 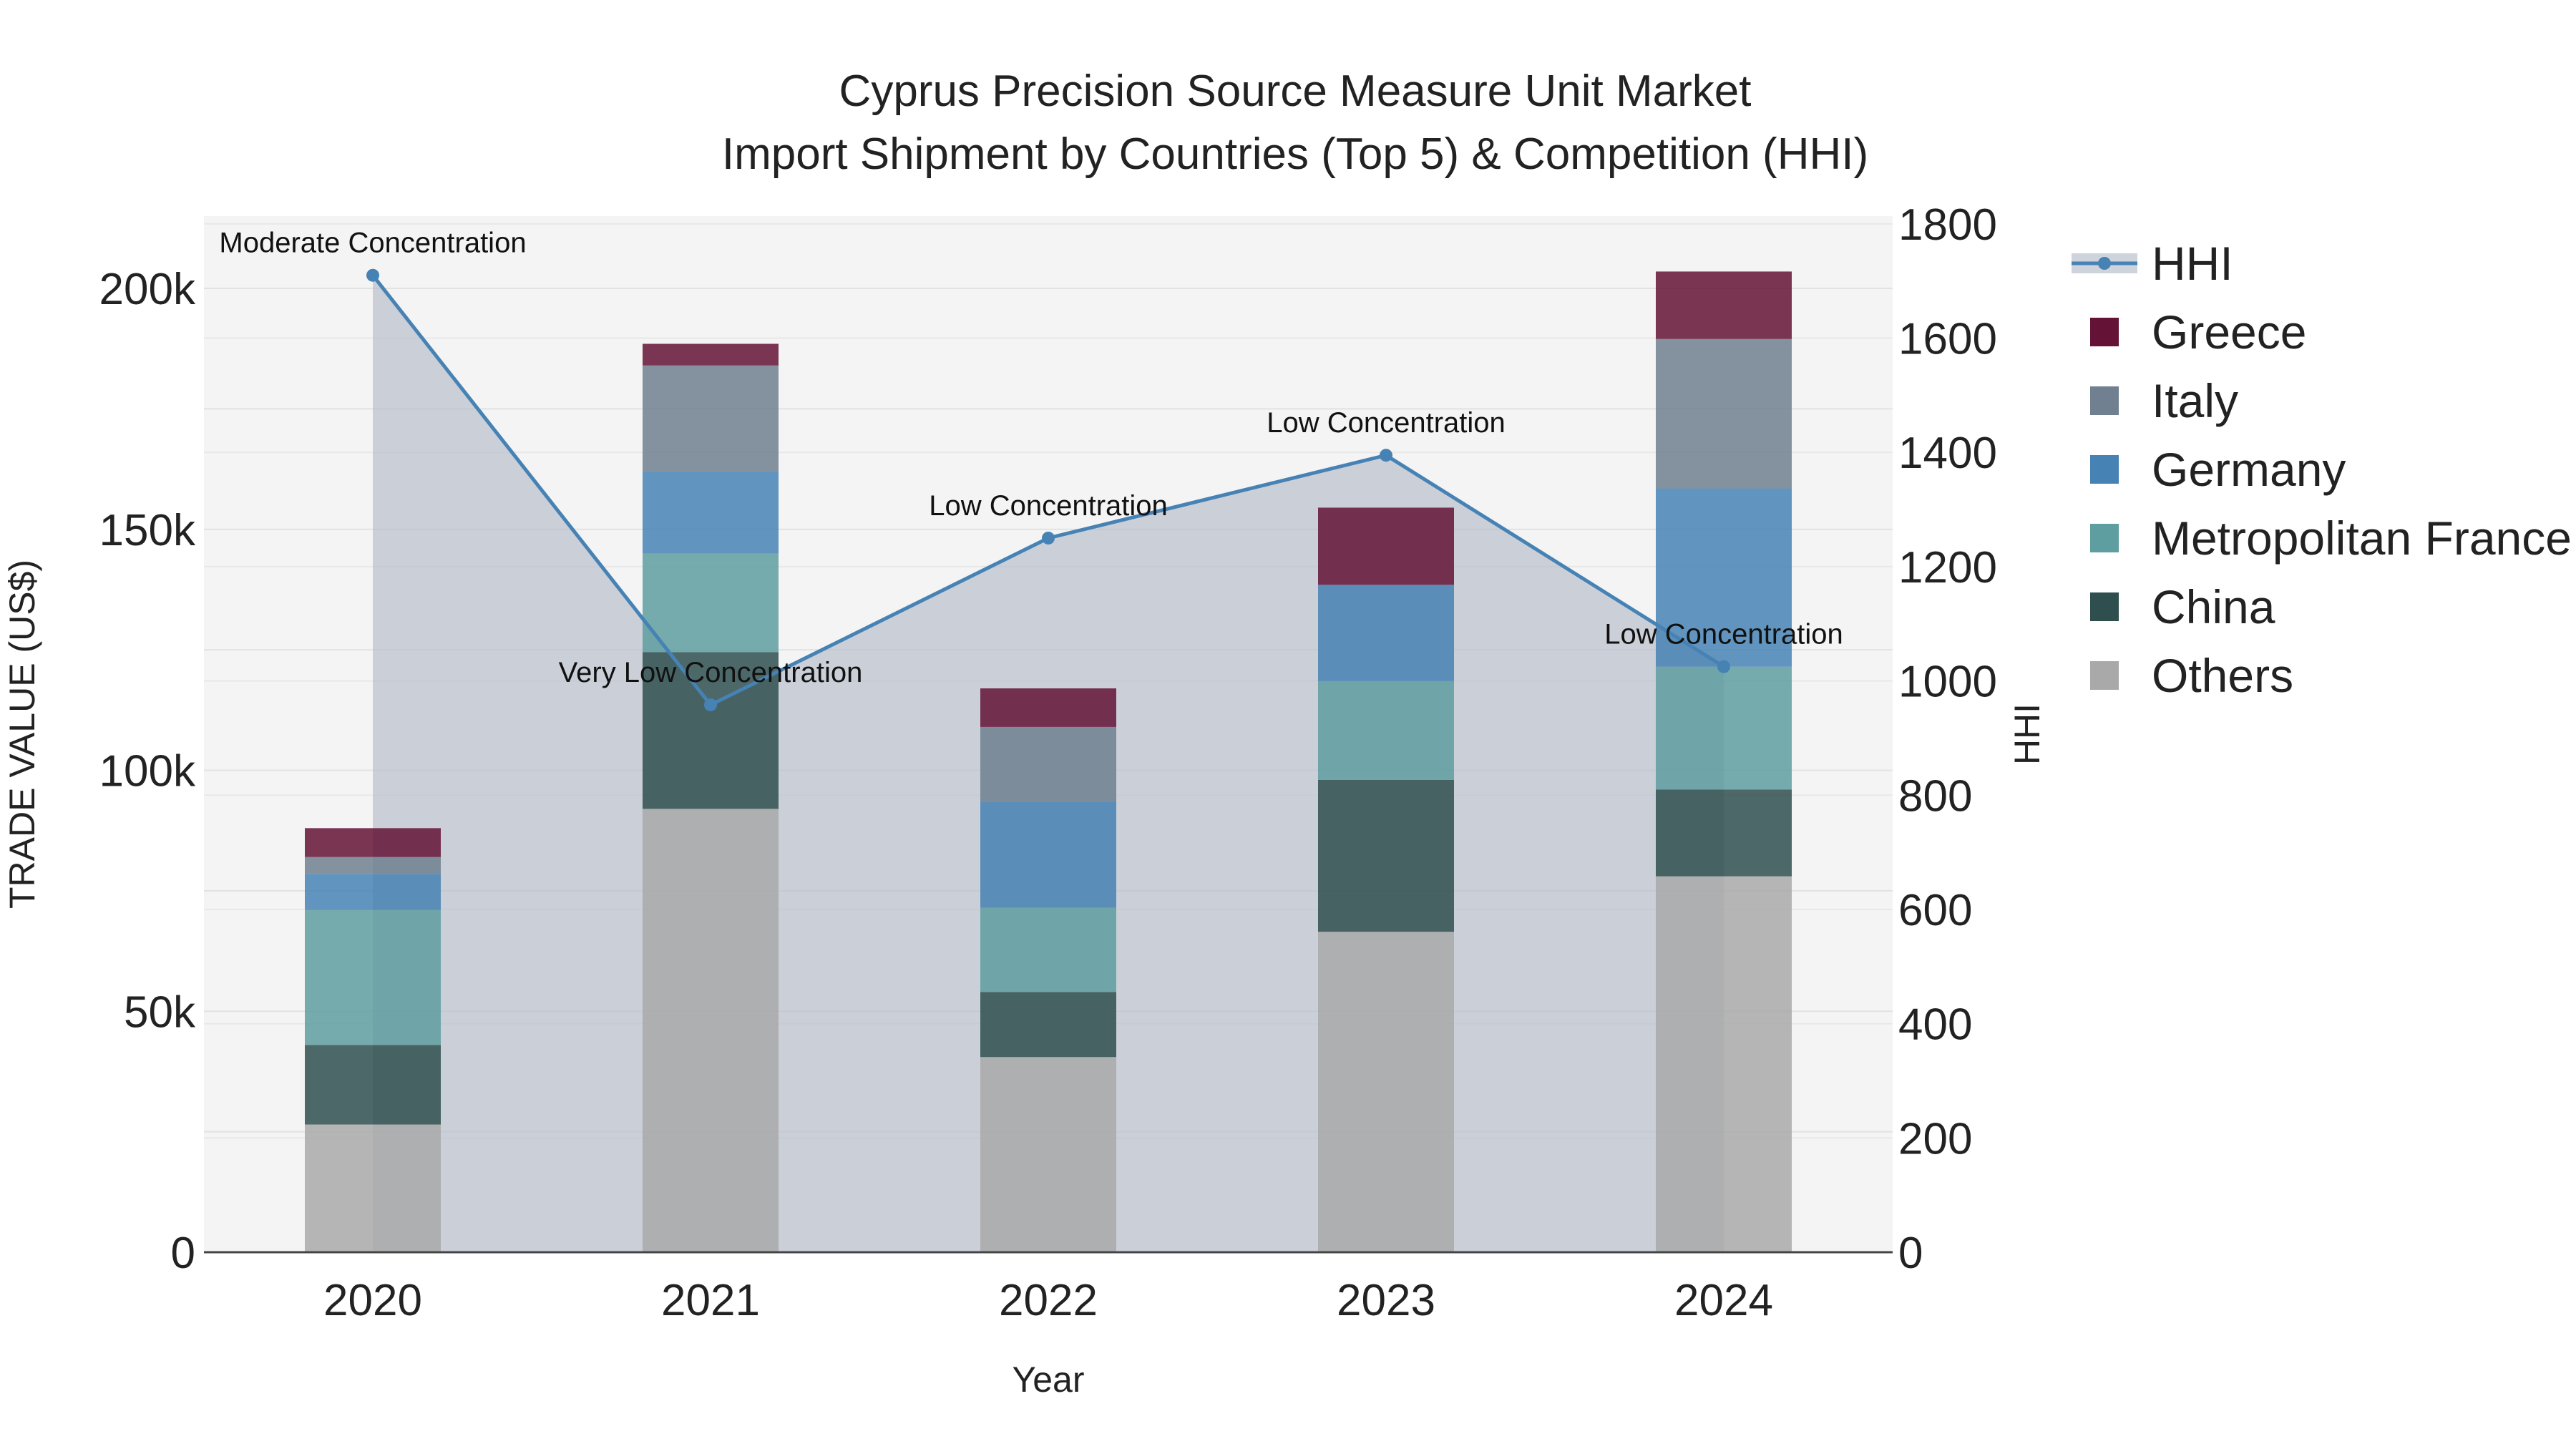 I want to click on bar-greece-2021, so click(x=711, y=354).